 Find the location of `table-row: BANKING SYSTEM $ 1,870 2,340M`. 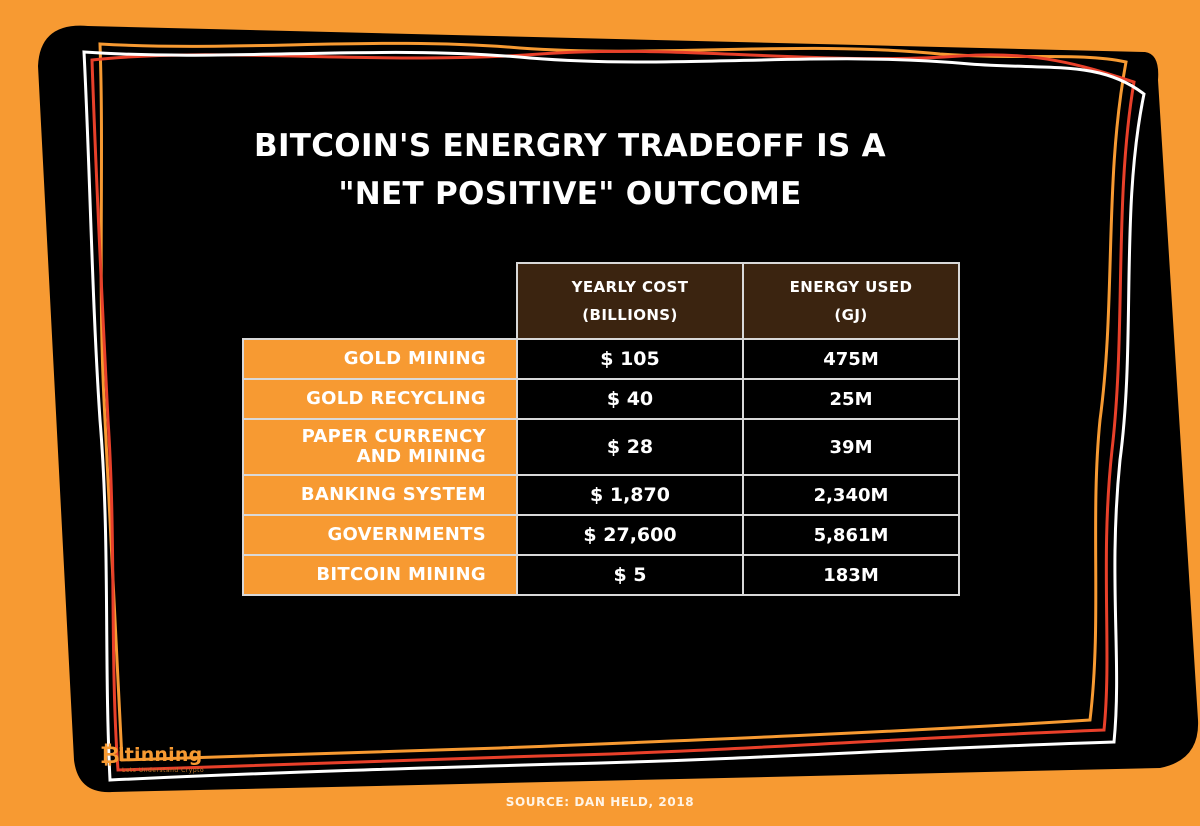

table-row: BANKING SYSTEM $ 1,870 2,340M is located at coordinates (601, 495).